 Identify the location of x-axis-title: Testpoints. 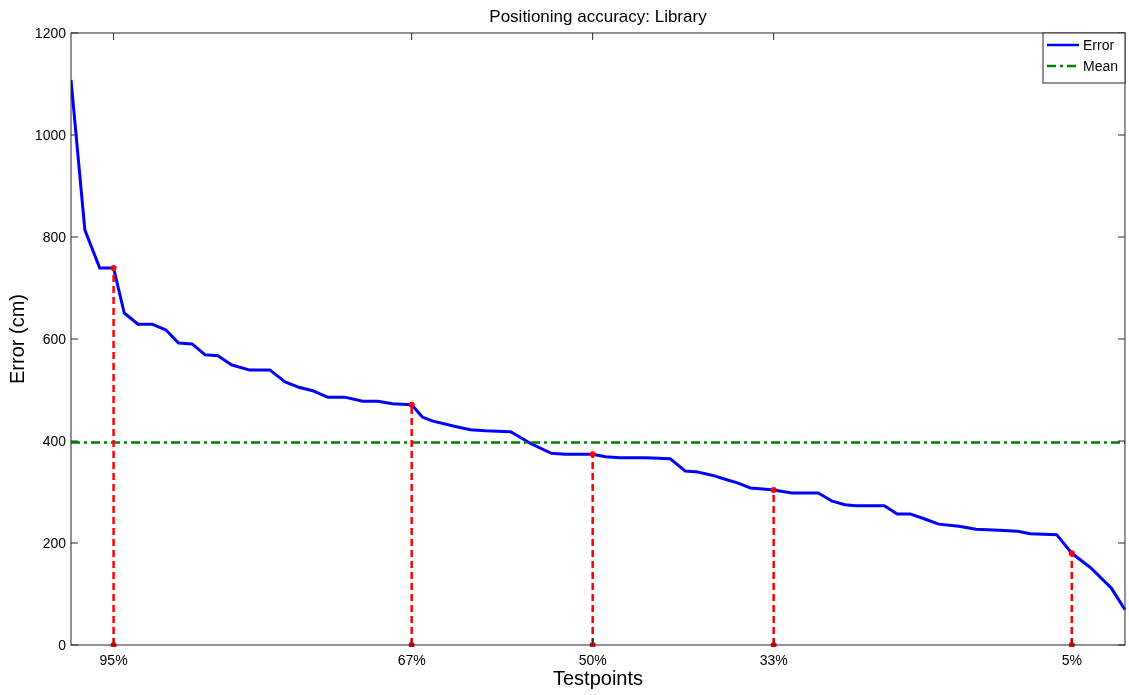
(598, 678).